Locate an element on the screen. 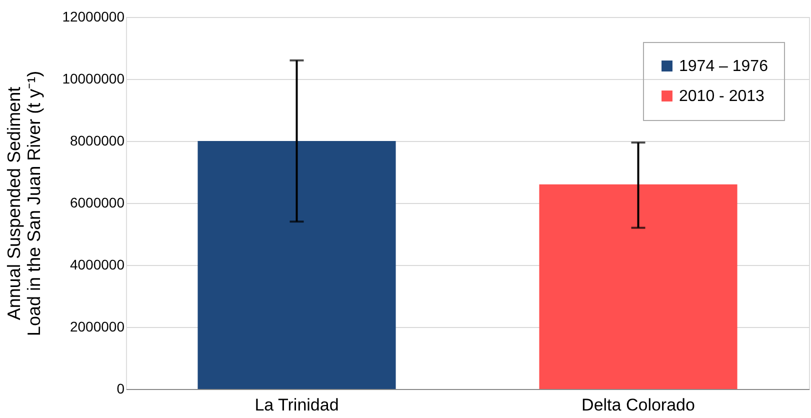 This screenshot has height=418, width=811. x-tick-label: Delta Colorado is located at coordinates (638, 405).